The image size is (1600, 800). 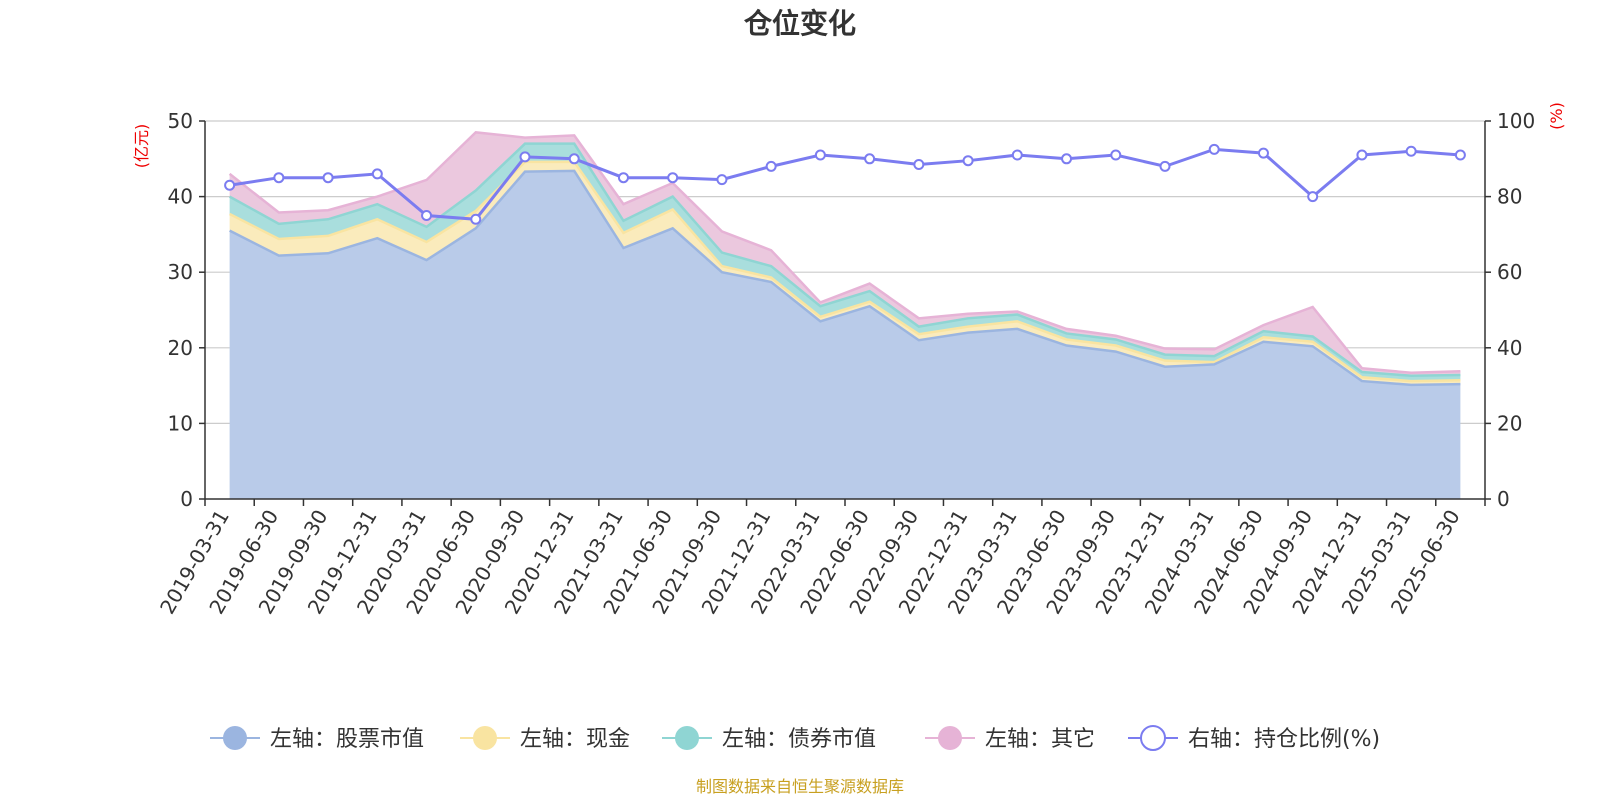 I want to click on line-series, so click(x=845, y=184).